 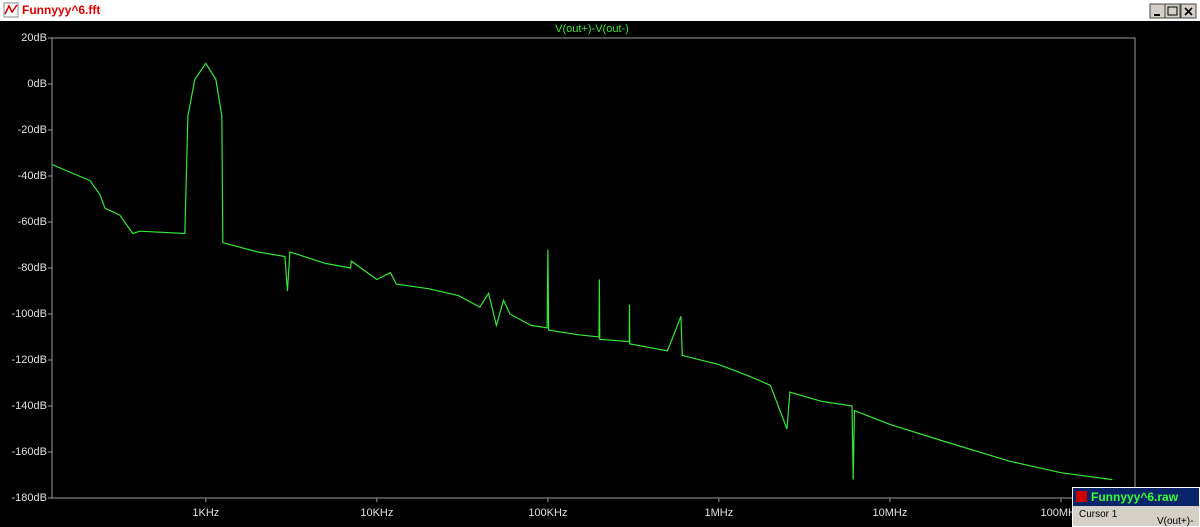 I want to click on cursor-trace-label: V(out+)-V(, so click(x=1175, y=521).